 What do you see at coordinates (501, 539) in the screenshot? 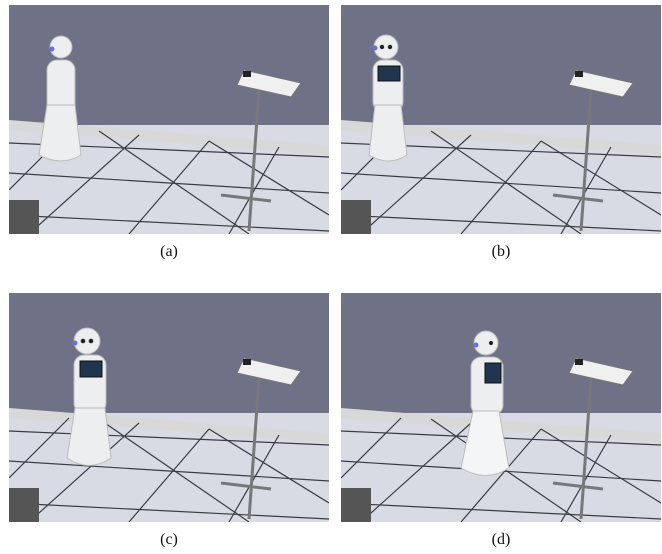
I see `caption-d: (d)` at bounding box center [501, 539].